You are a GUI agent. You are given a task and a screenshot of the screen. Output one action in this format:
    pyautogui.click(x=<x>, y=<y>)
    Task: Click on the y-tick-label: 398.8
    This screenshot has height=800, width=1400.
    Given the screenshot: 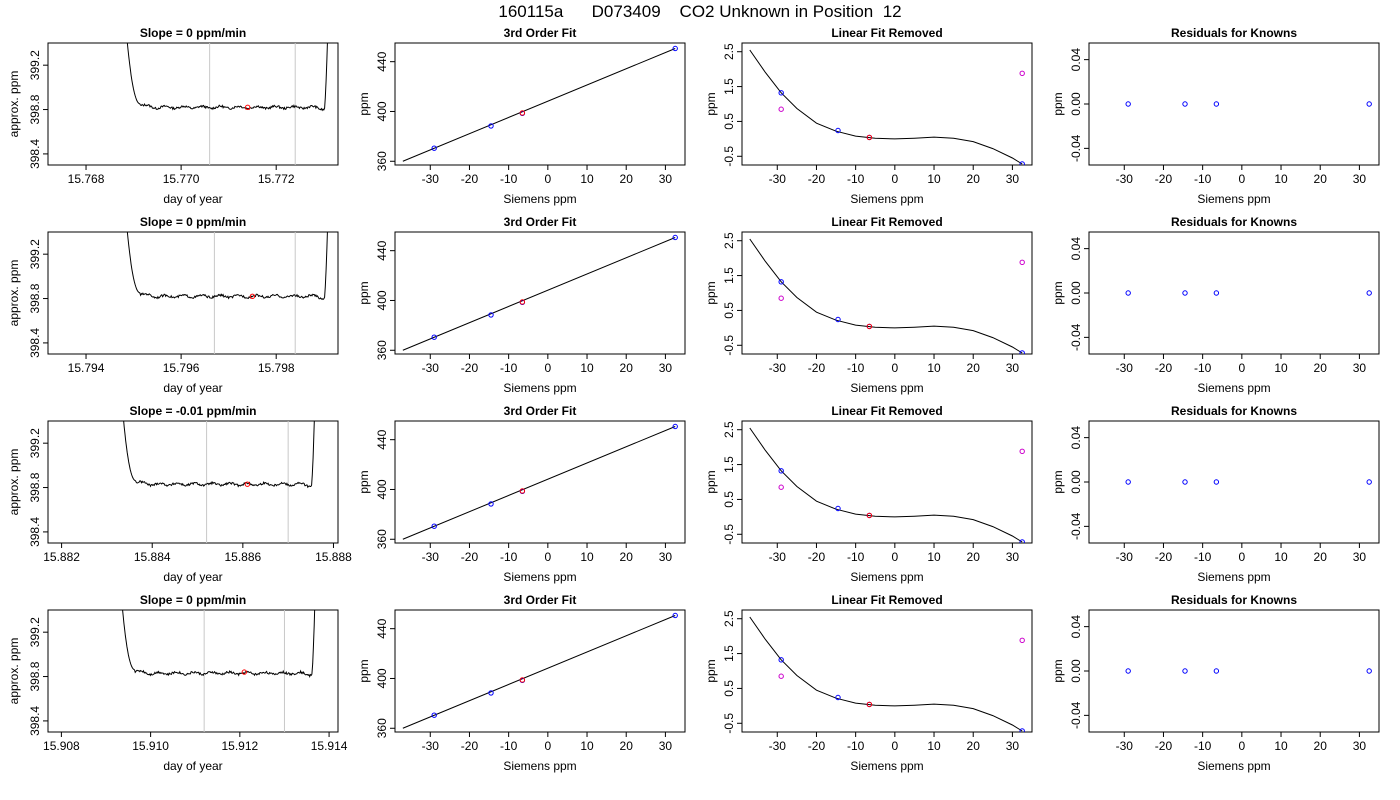 What is the action you would take?
    pyautogui.click(x=35, y=109)
    